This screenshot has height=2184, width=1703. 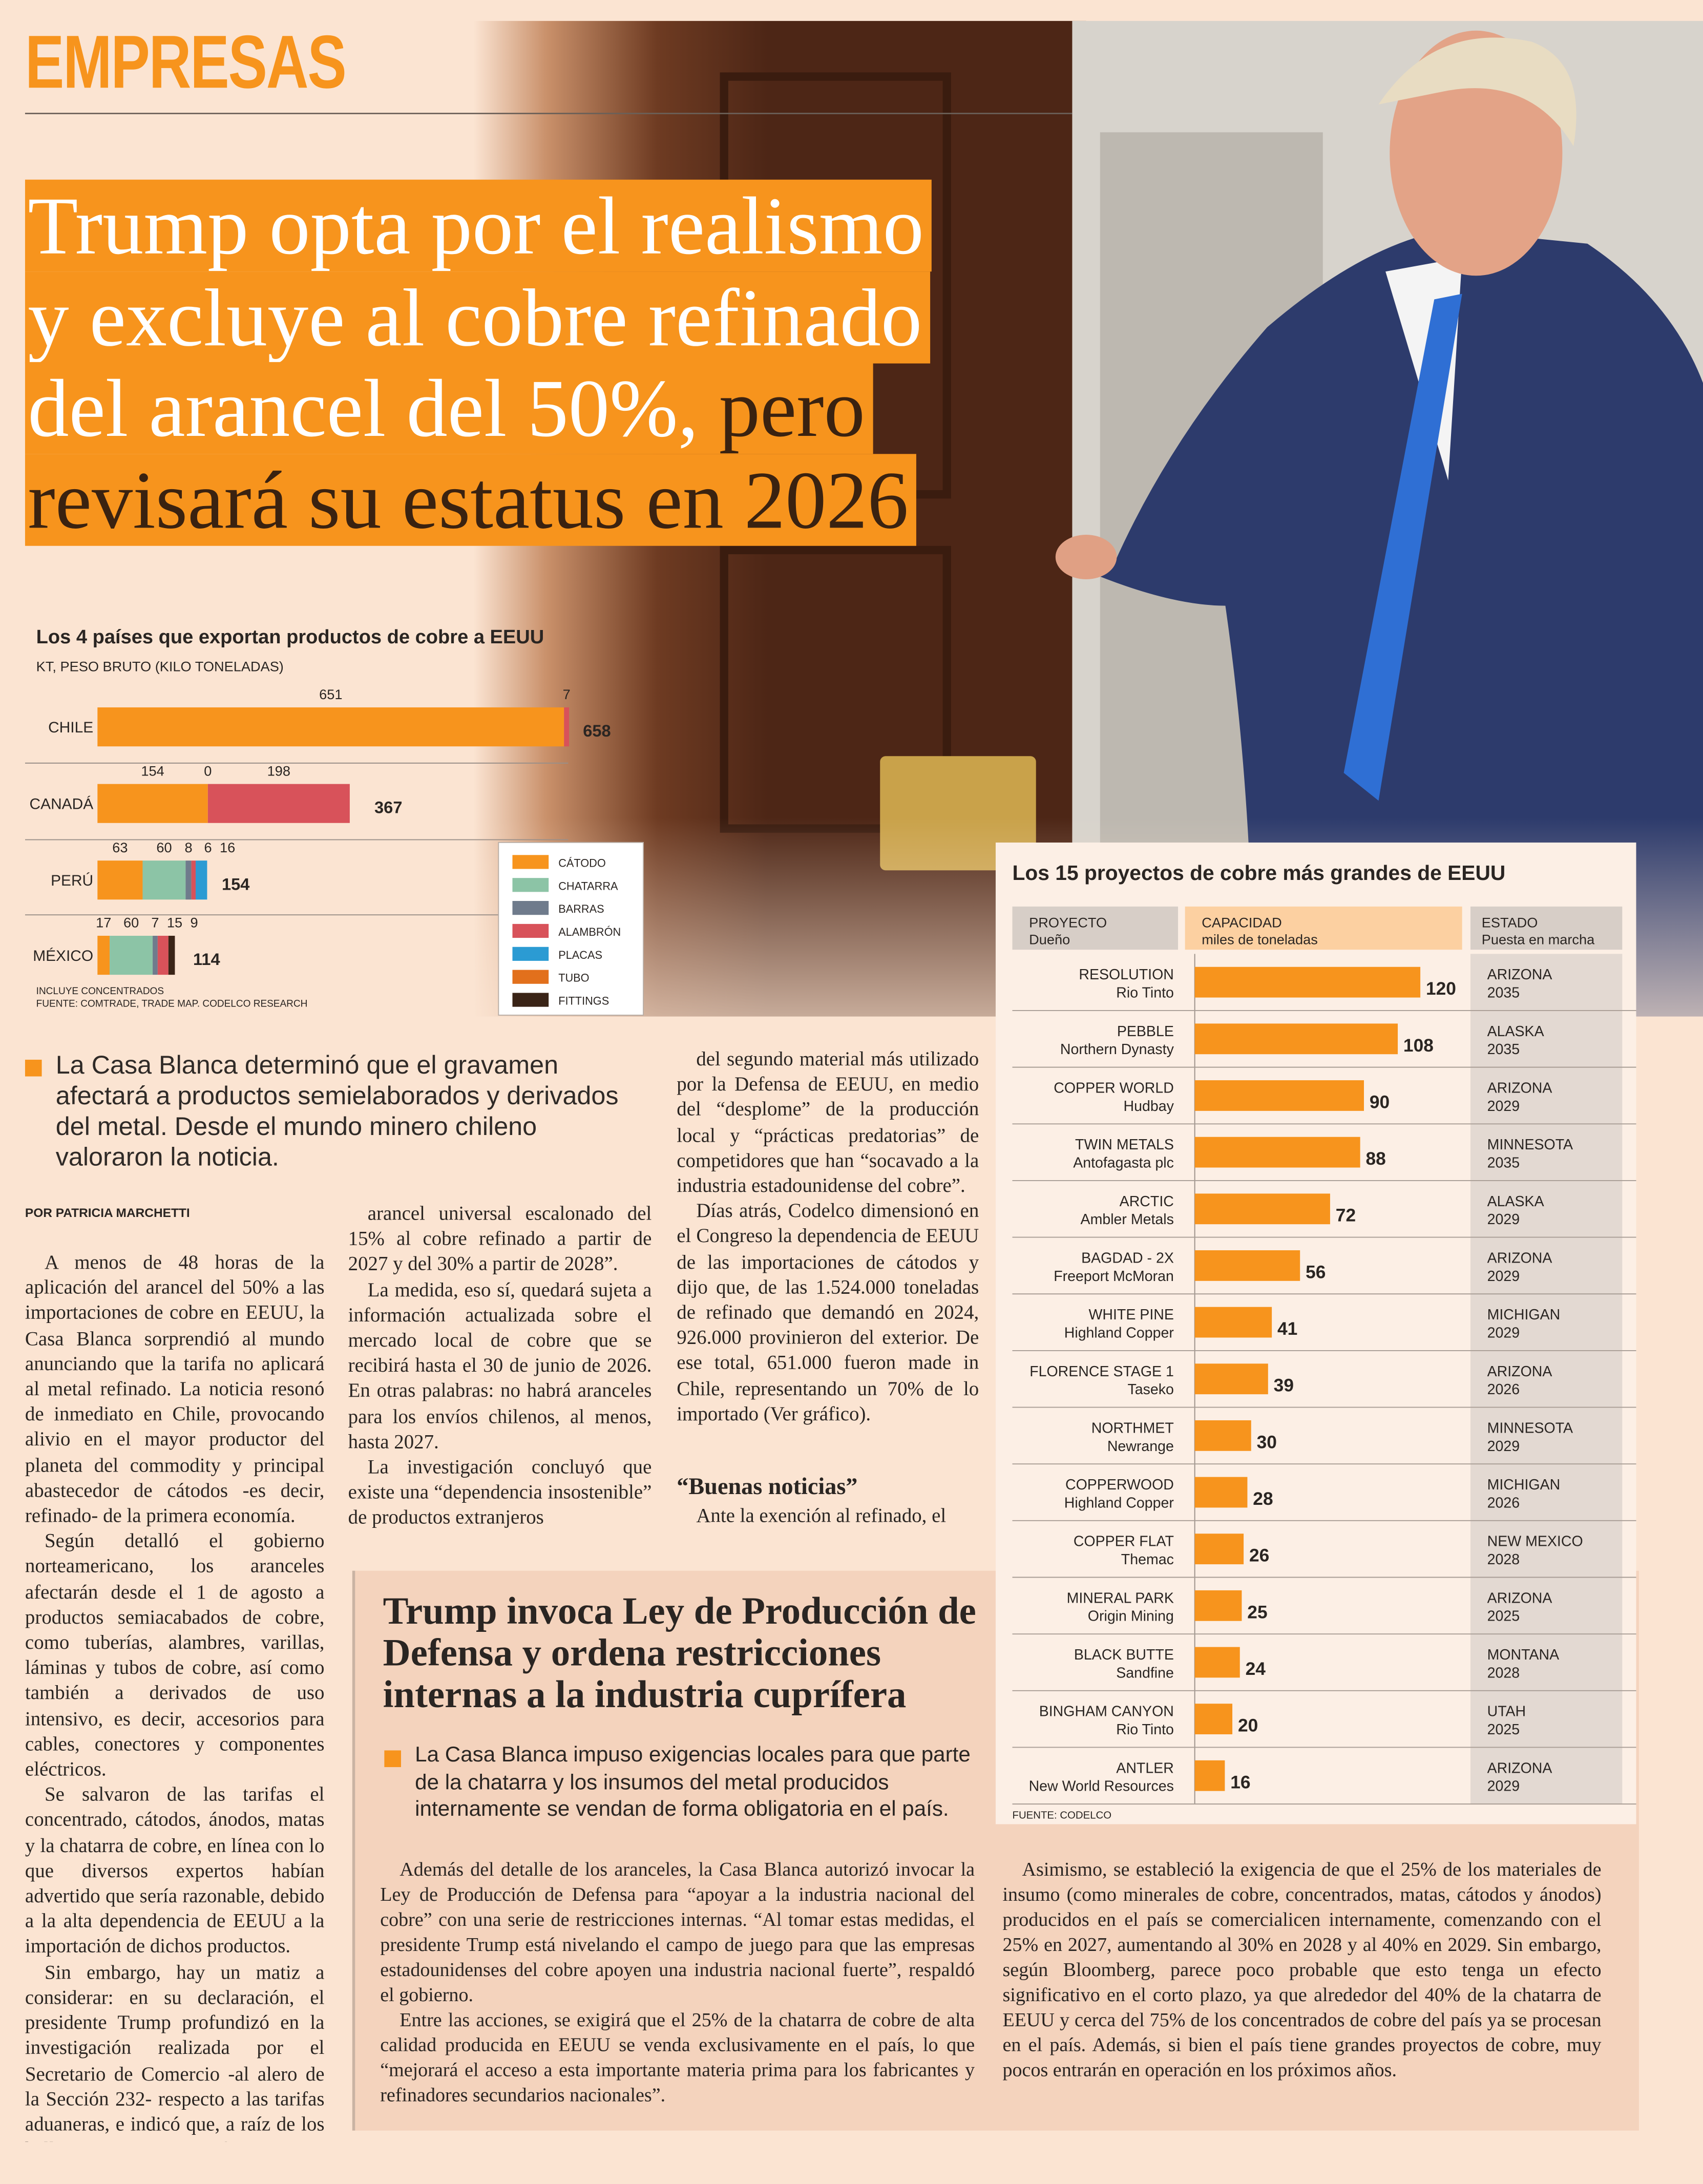 What do you see at coordinates (1150, 1389) in the screenshot?
I see `project-owner: Taseko` at bounding box center [1150, 1389].